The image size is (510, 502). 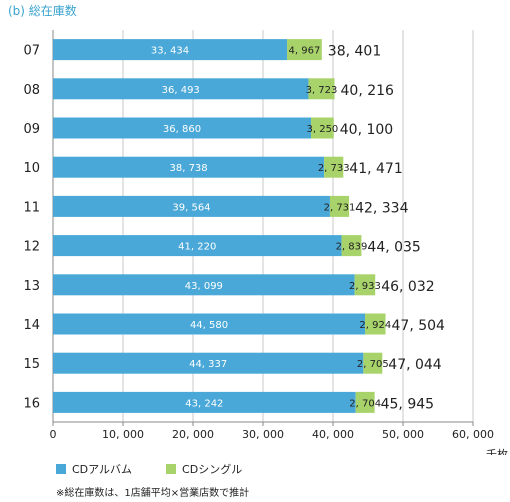 What do you see at coordinates (375, 169) in the screenshot?
I see `total-label: 41, 471` at bounding box center [375, 169].